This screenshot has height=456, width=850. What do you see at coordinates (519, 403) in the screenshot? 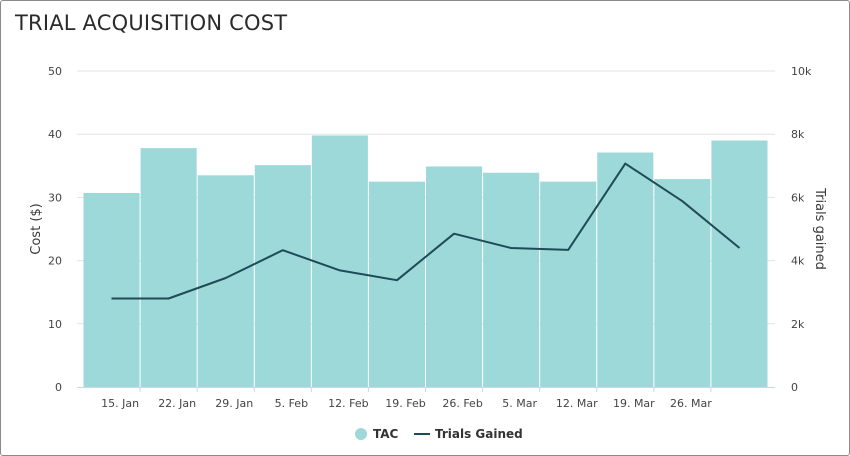
I see `x-tick-label: 5. Mar` at bounding box center [519, 403].